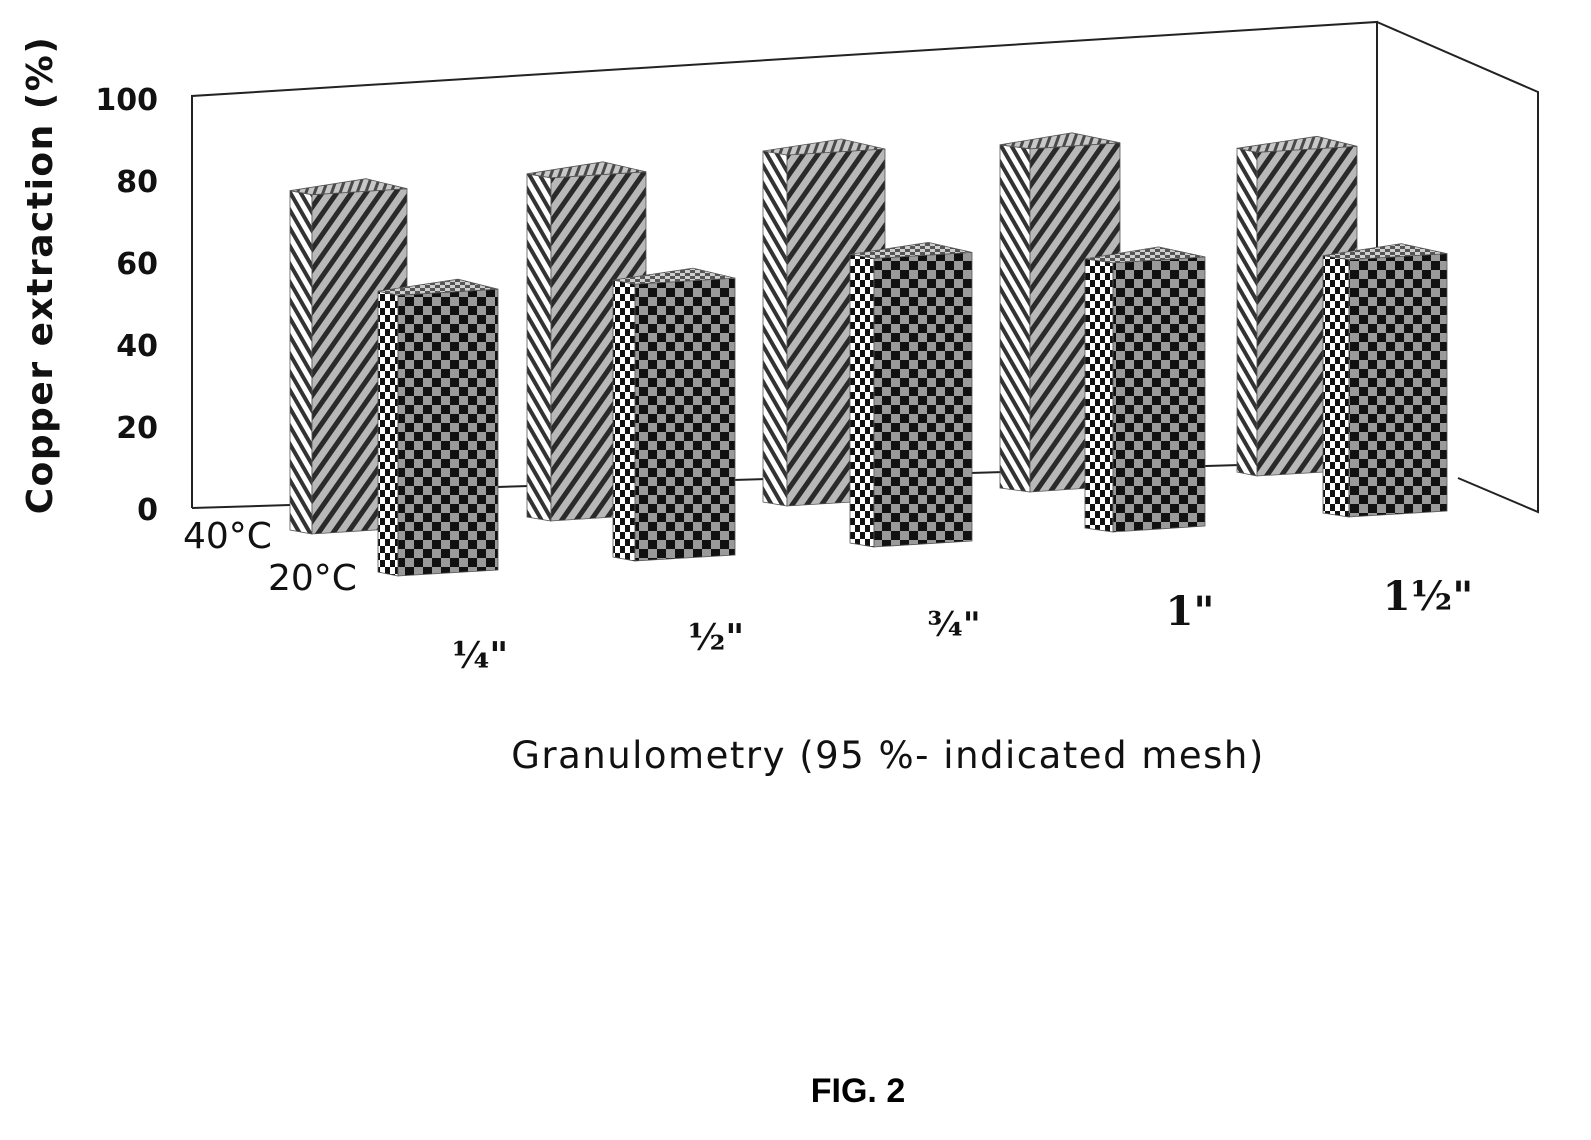 The height and width of the screenshot is (1140, 1591). Describe the element at coordinates (858, 1091) in the screenshot. I see `figure-caption: FIG. 2` at that location.